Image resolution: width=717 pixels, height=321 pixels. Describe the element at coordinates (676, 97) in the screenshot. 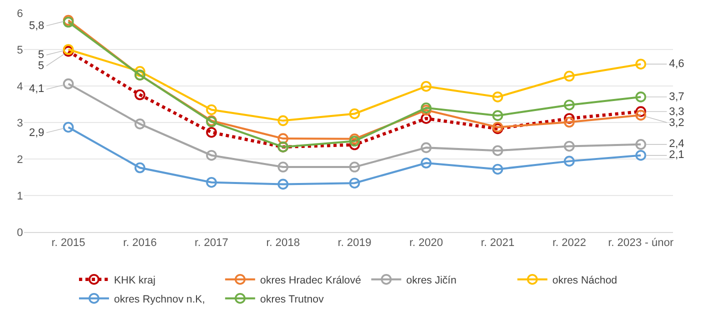

I see `data-label: 3,7` at that location.